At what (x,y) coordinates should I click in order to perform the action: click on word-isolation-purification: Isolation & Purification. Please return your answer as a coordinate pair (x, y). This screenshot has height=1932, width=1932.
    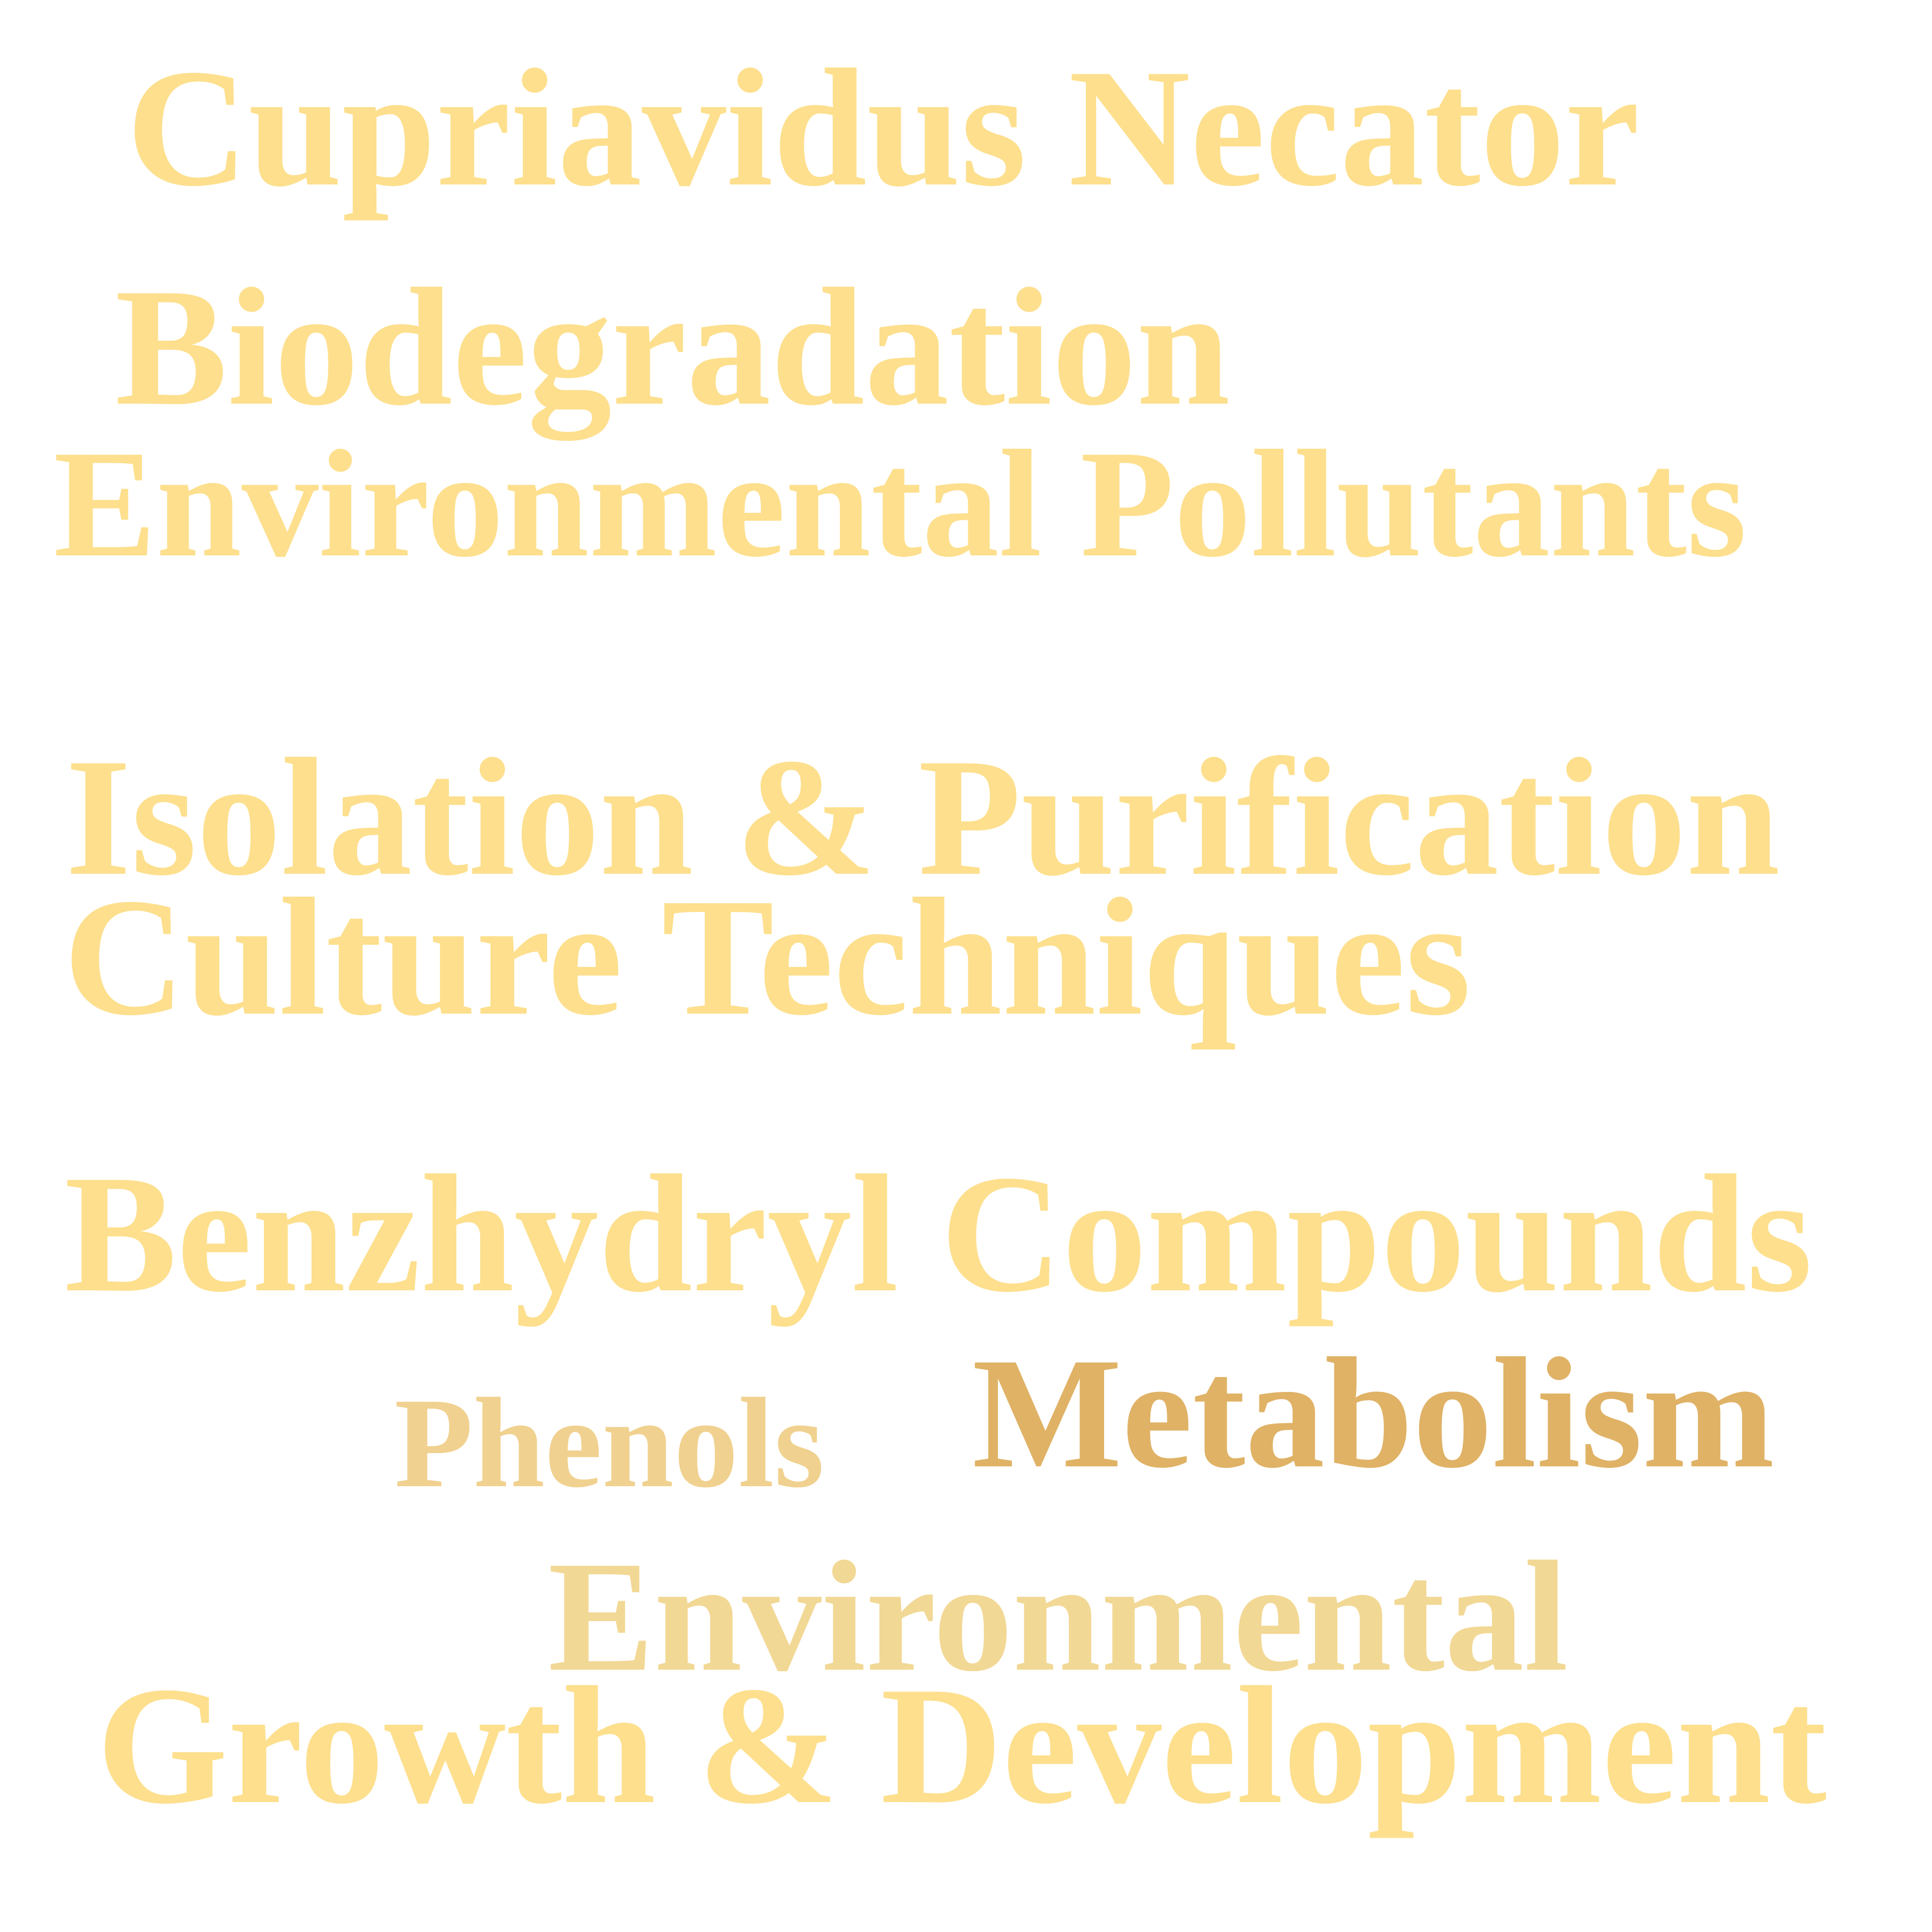
    Looking at the image, I should click on (922, 817).